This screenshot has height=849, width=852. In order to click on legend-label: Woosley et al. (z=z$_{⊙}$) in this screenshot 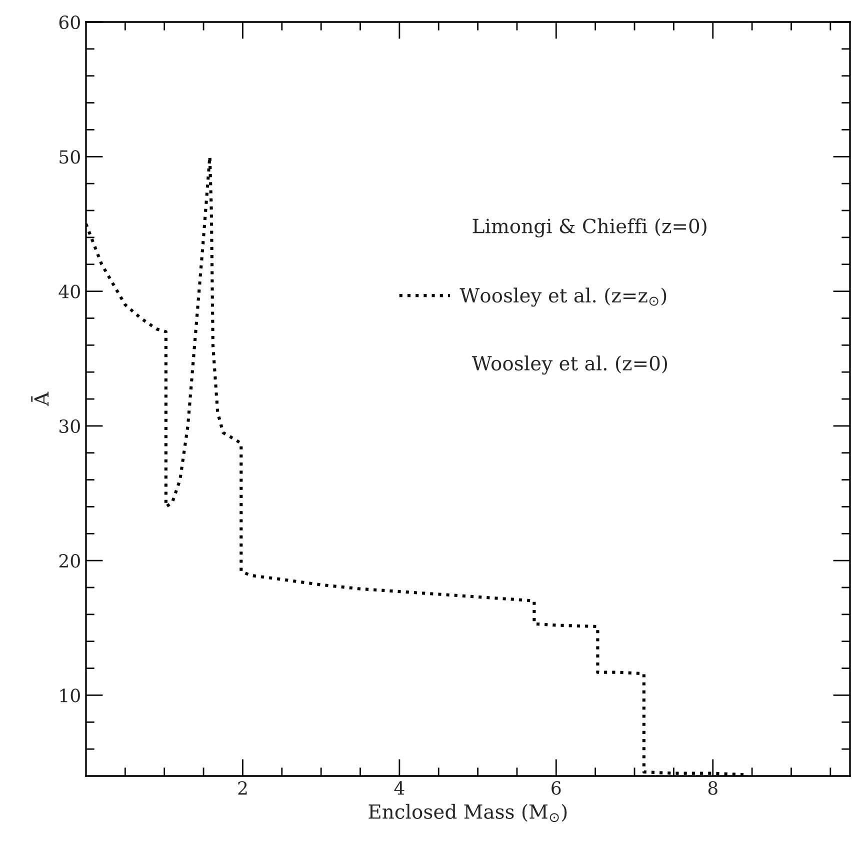, I will do `click(563, 297)`.